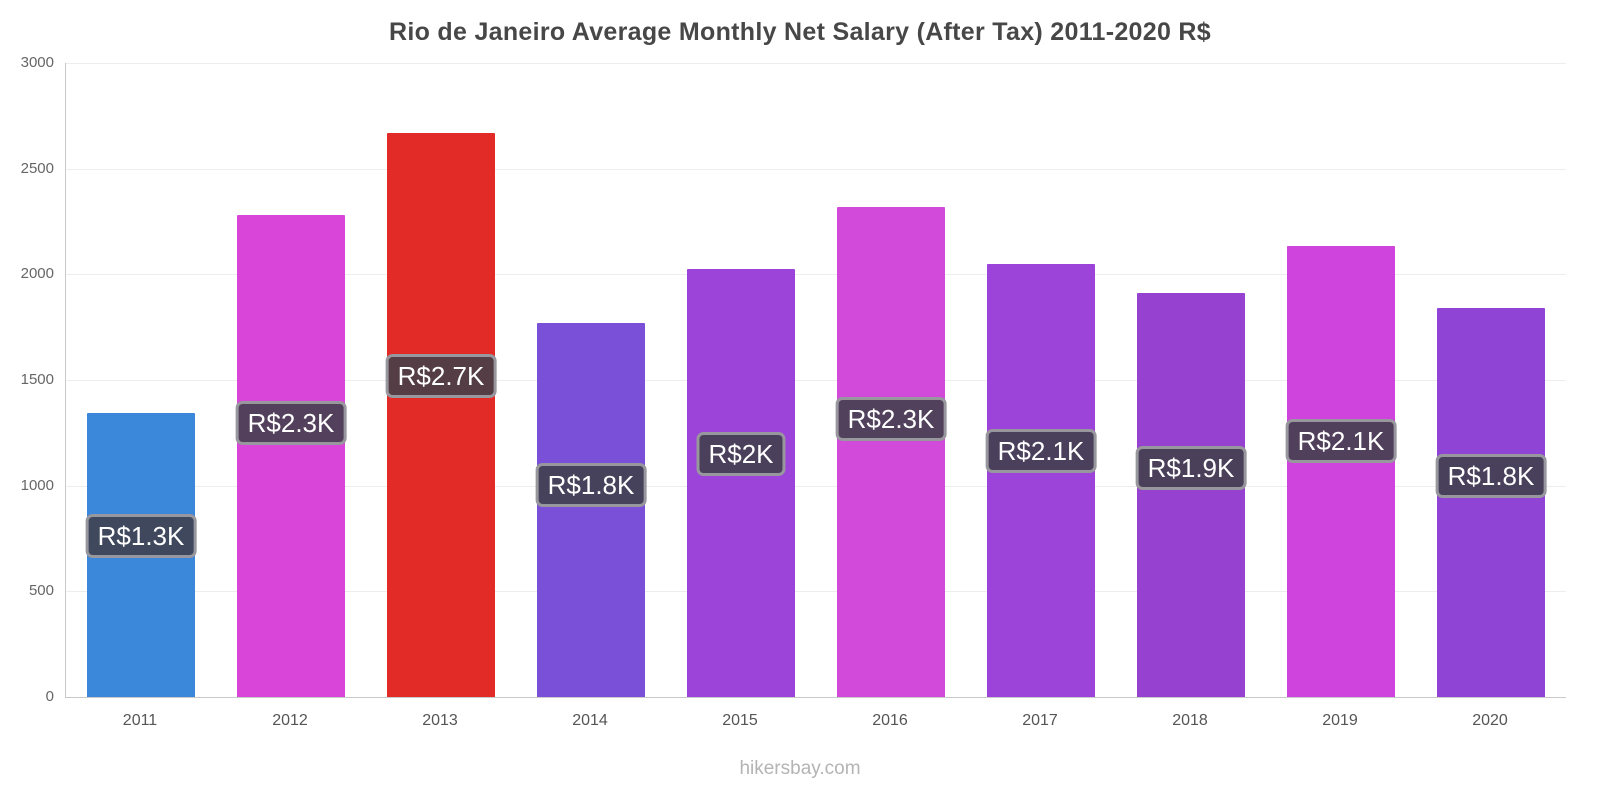 The width and height of the screenshot is (1600, 800). I want to click on x-axis-tick-label: 2016, so click(890, 720).